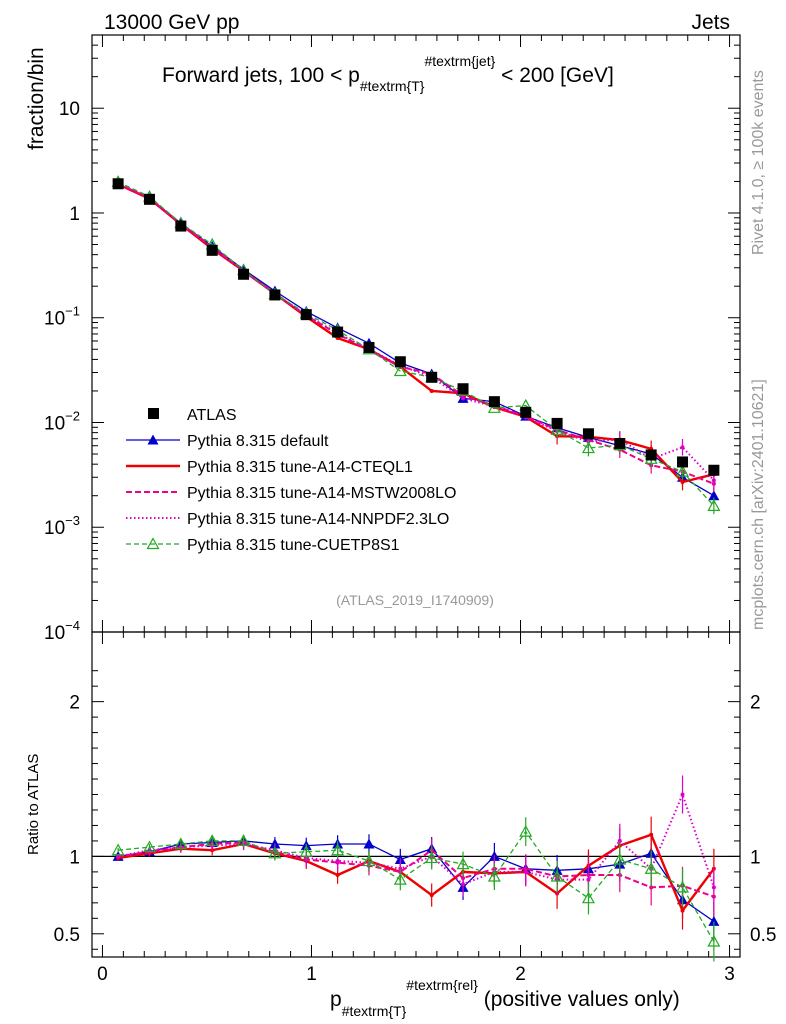  I want to click on legend-label: Pythia 8.315 tune-CUETP8S1, so click(293, 545).